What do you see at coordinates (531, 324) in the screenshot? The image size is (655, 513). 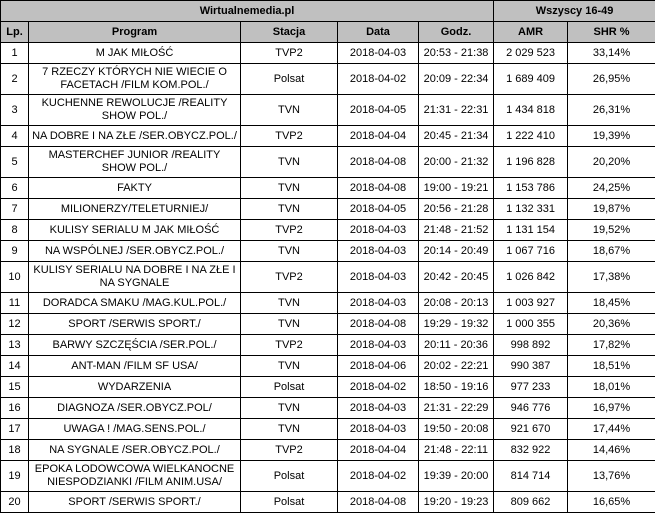 I see `cell-amr: 1 000 355` at bounding box center [531, 324].